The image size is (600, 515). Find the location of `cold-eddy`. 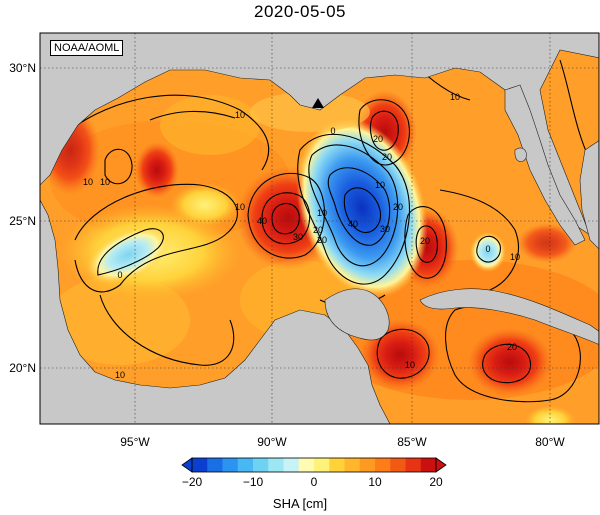

cold-eddy is located at coordinates (362, 208).